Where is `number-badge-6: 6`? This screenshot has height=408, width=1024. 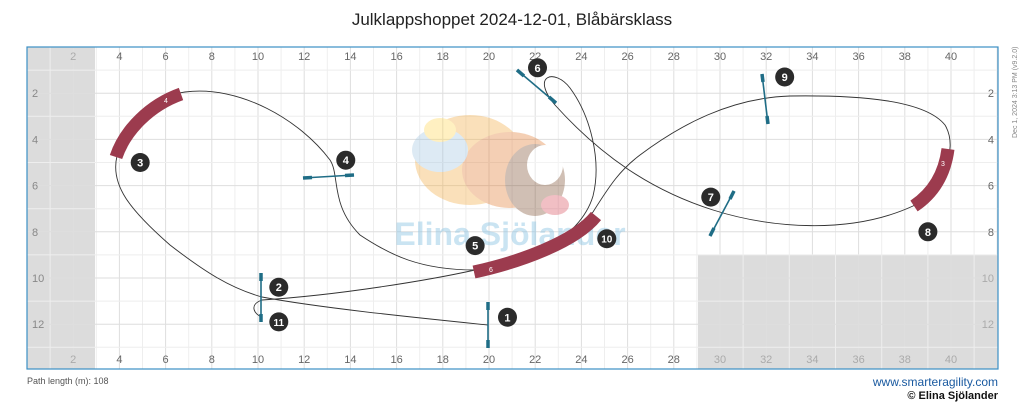
number-badge-6: 6 is located at coordinates (538, 68).